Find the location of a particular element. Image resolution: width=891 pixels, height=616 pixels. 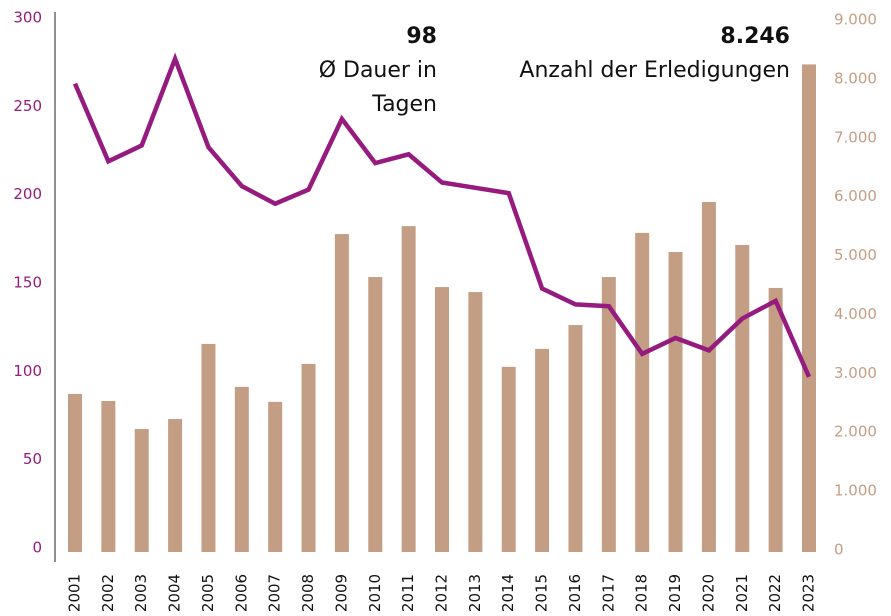

y-tick-label: 200 is located at coordinates (27, 194).